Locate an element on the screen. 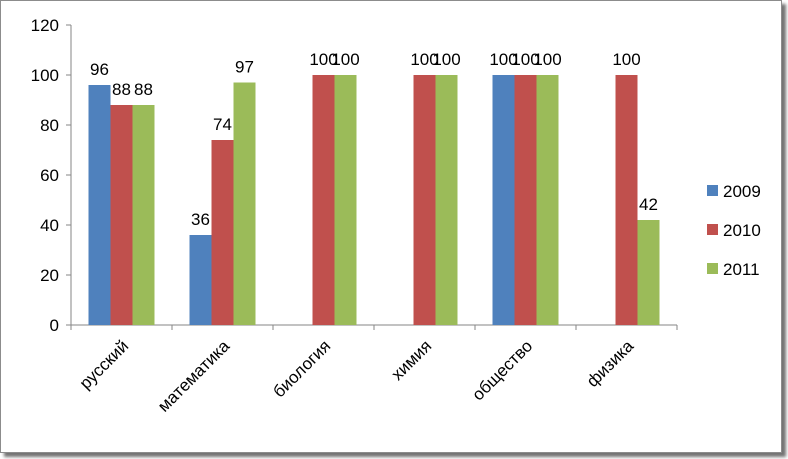  category-label: русский is located at coordinates (104, 364).